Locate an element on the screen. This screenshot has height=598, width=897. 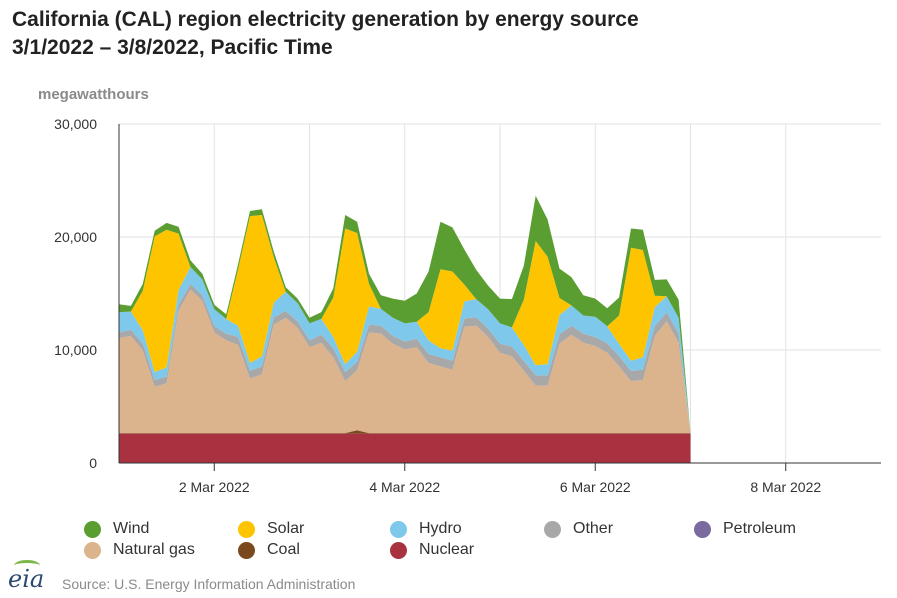
legend-item-hydro: Hydro is located at coordinates (426, 529).